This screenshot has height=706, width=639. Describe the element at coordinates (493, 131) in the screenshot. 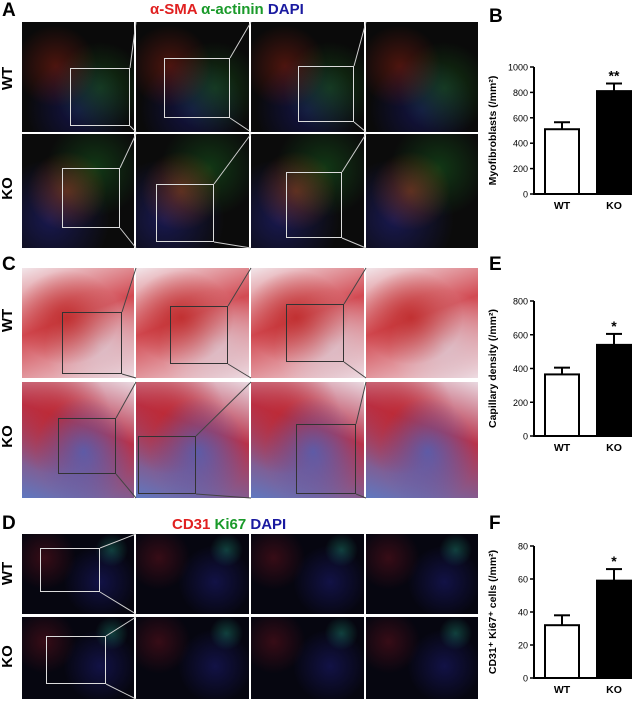

I see `y-axis-label: Myofibroblasts (/mm²)` at that location.